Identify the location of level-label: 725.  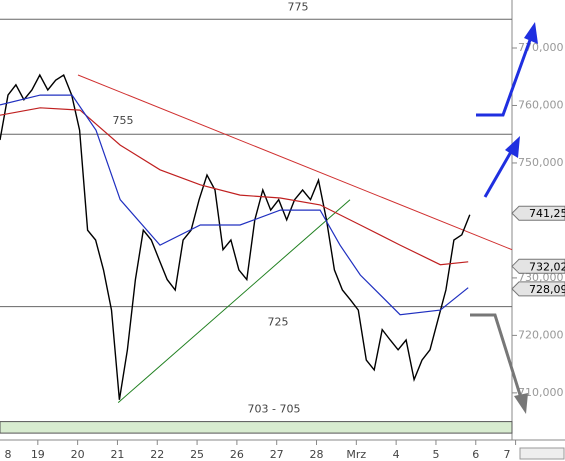
(278, 322).